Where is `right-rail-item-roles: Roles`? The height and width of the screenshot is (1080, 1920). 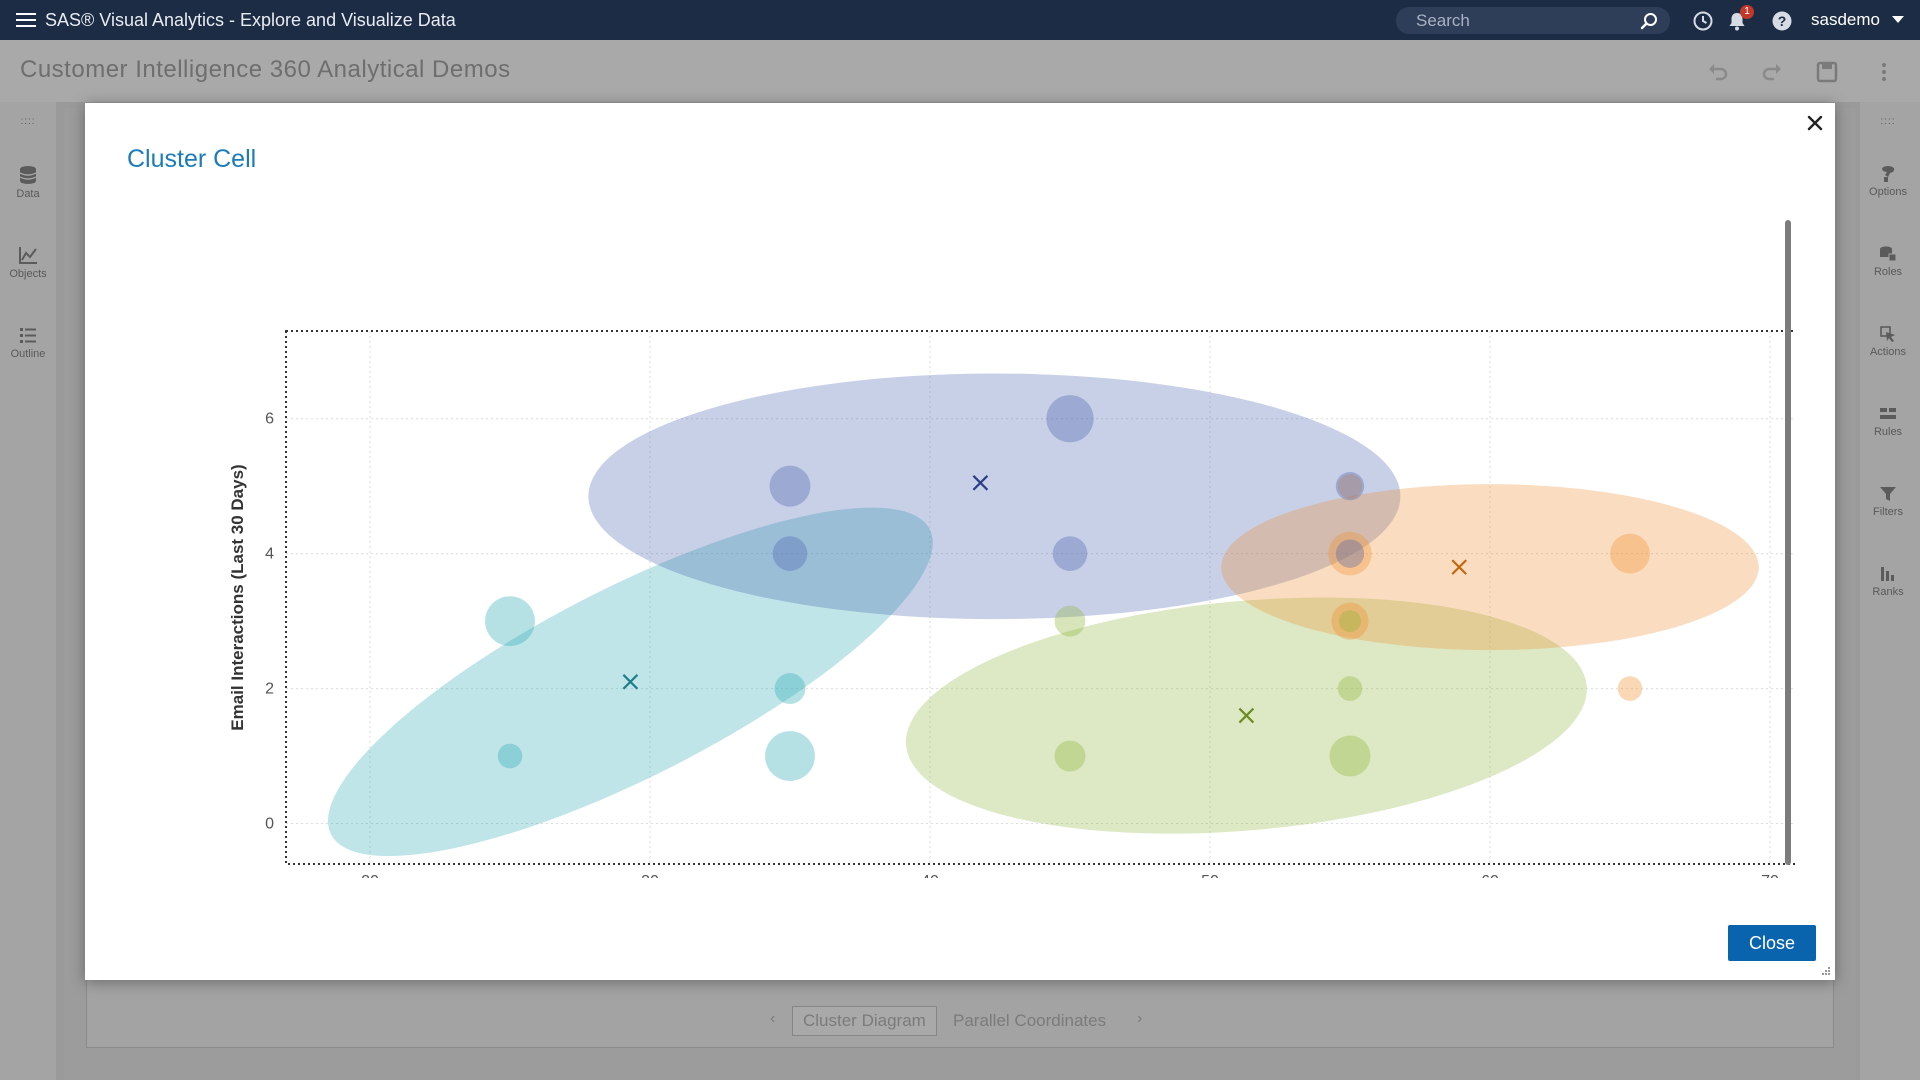
right-rail-item-roles: Roles is located at coordinates (1888, 261).